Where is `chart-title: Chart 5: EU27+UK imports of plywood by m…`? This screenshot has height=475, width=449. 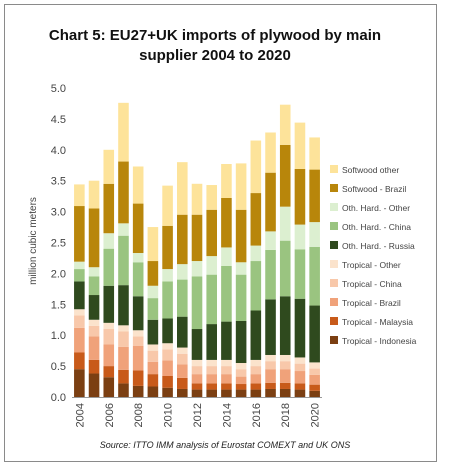 chart-title: Chart 5: EU27+UK imports of plywood by m… is located at coordinates (215, 45).